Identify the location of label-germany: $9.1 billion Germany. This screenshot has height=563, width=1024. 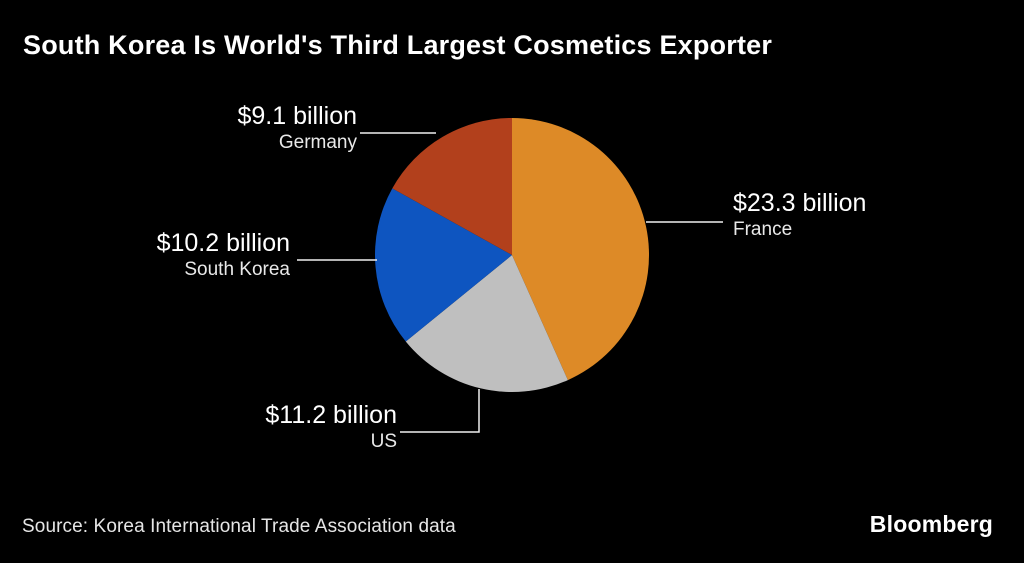
(297, 128).